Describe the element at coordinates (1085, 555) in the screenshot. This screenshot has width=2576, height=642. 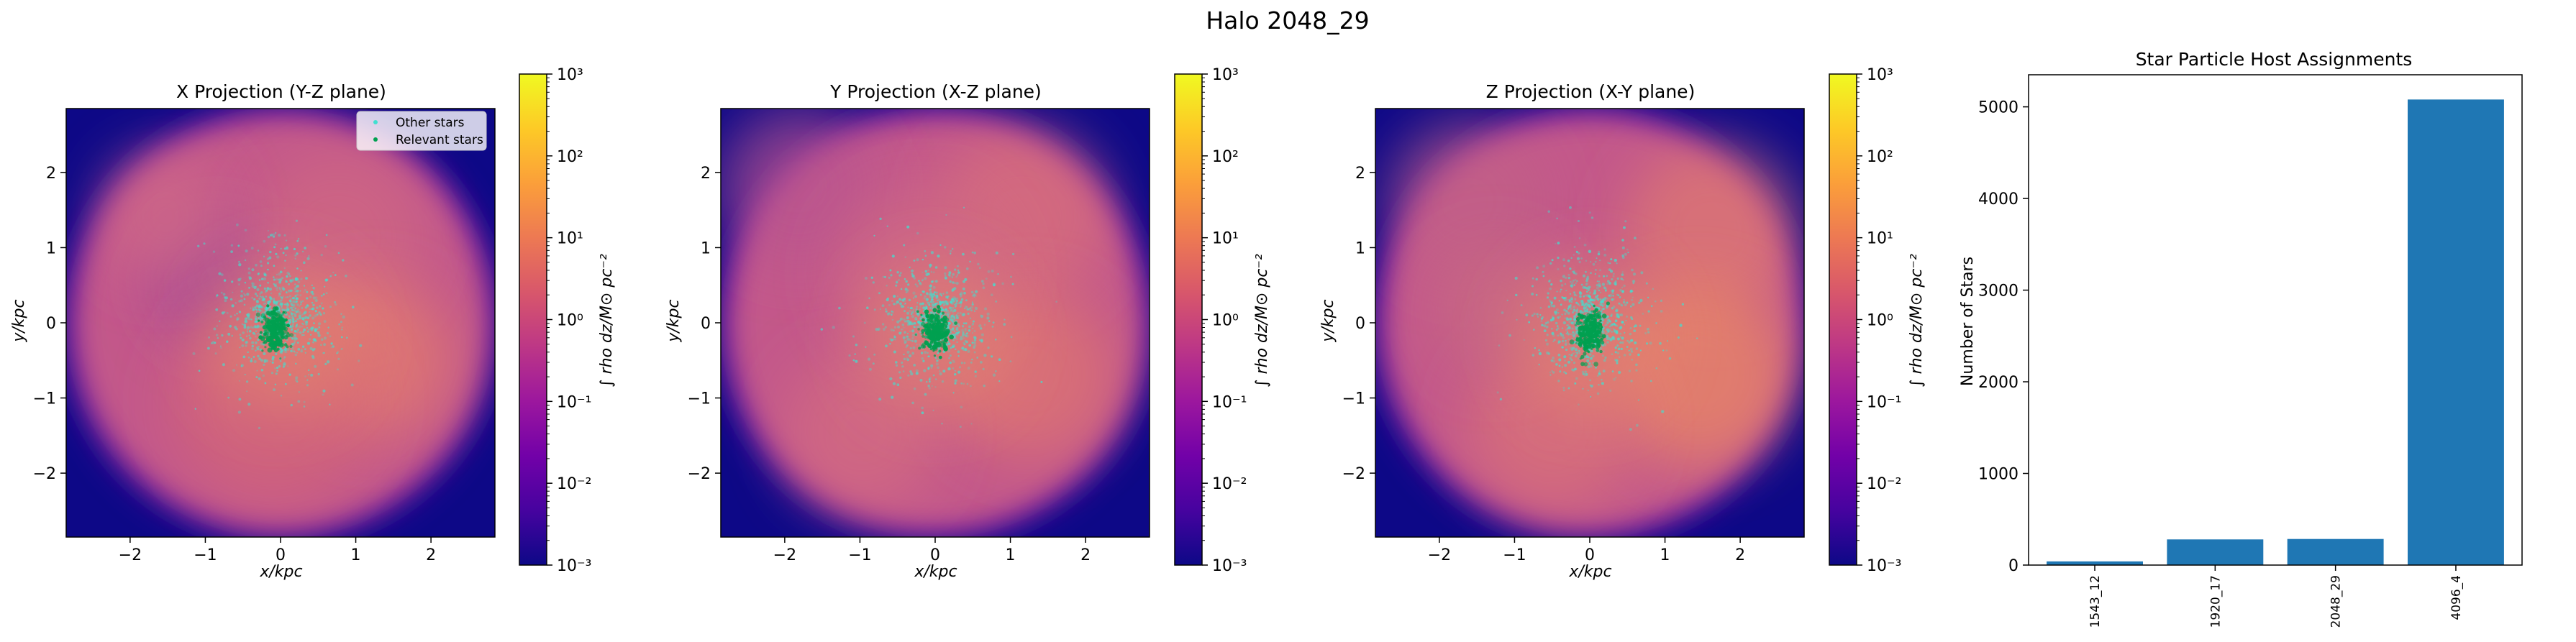
I see `x-tick-label: 2` at that location.